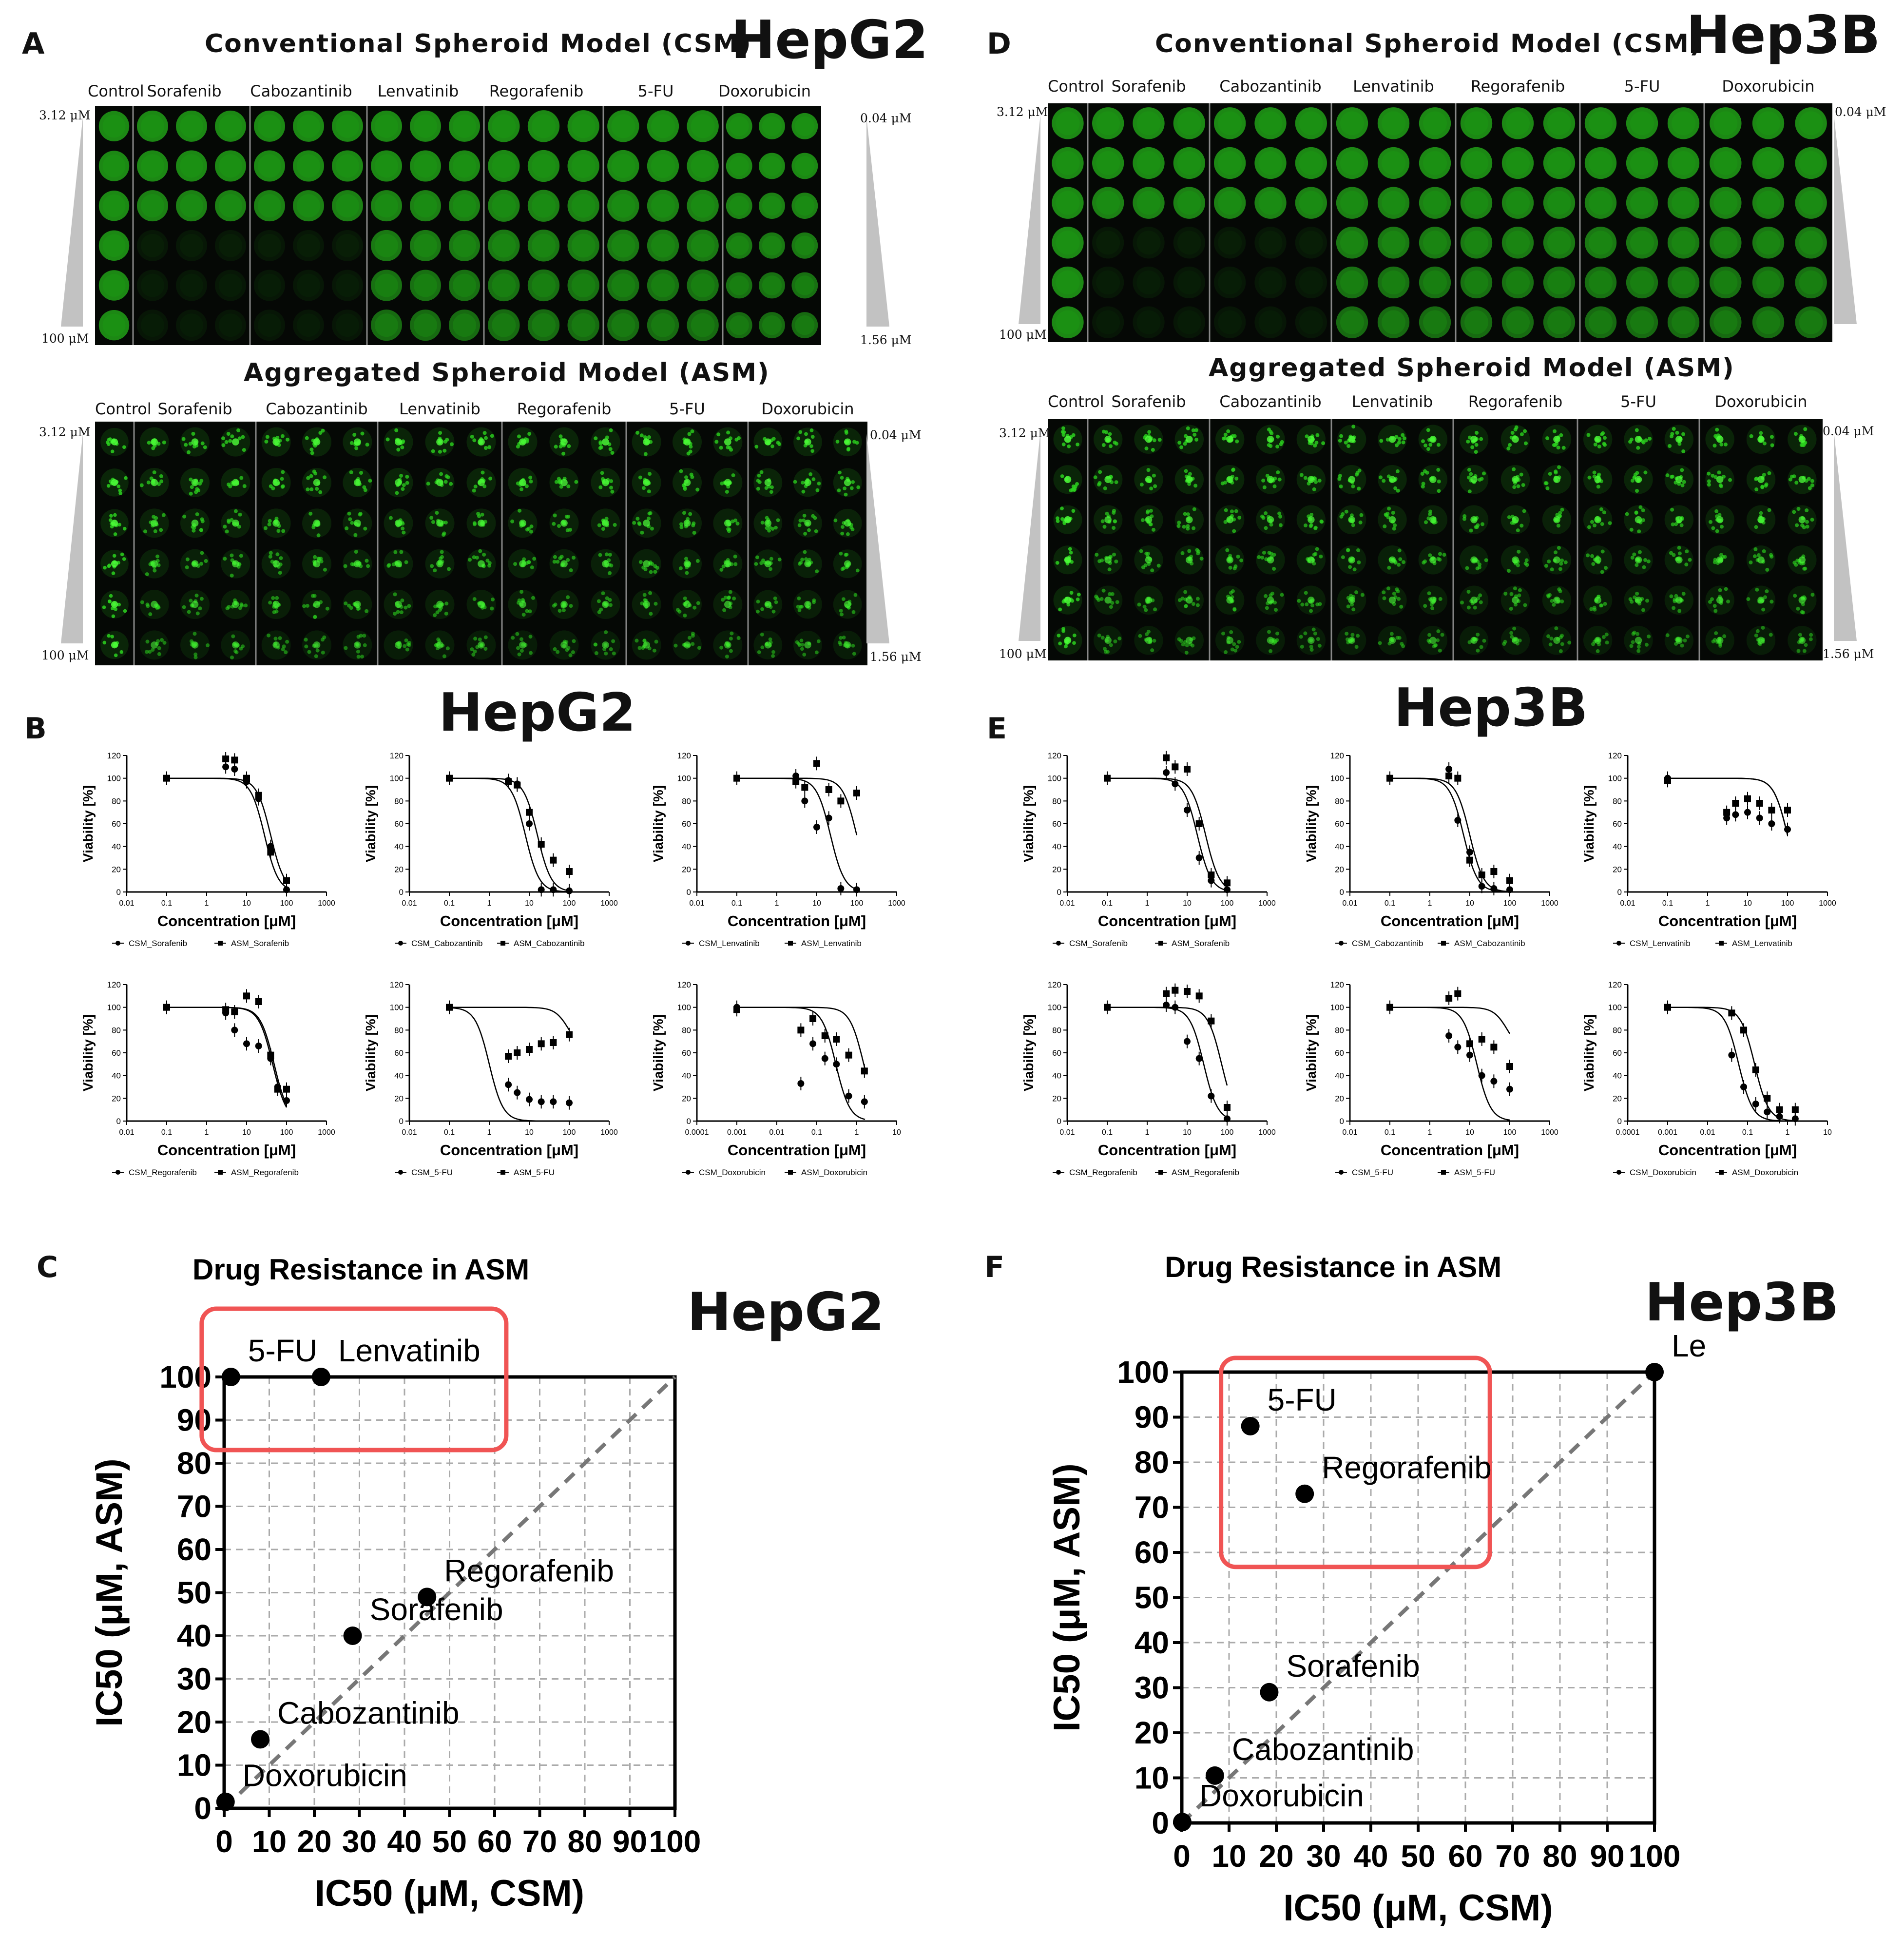 This screenshot has height=1956, width=1904. Describe the element at coordinates (33, 44) in the screenshot. I see `panel-label-a: A` at that location.